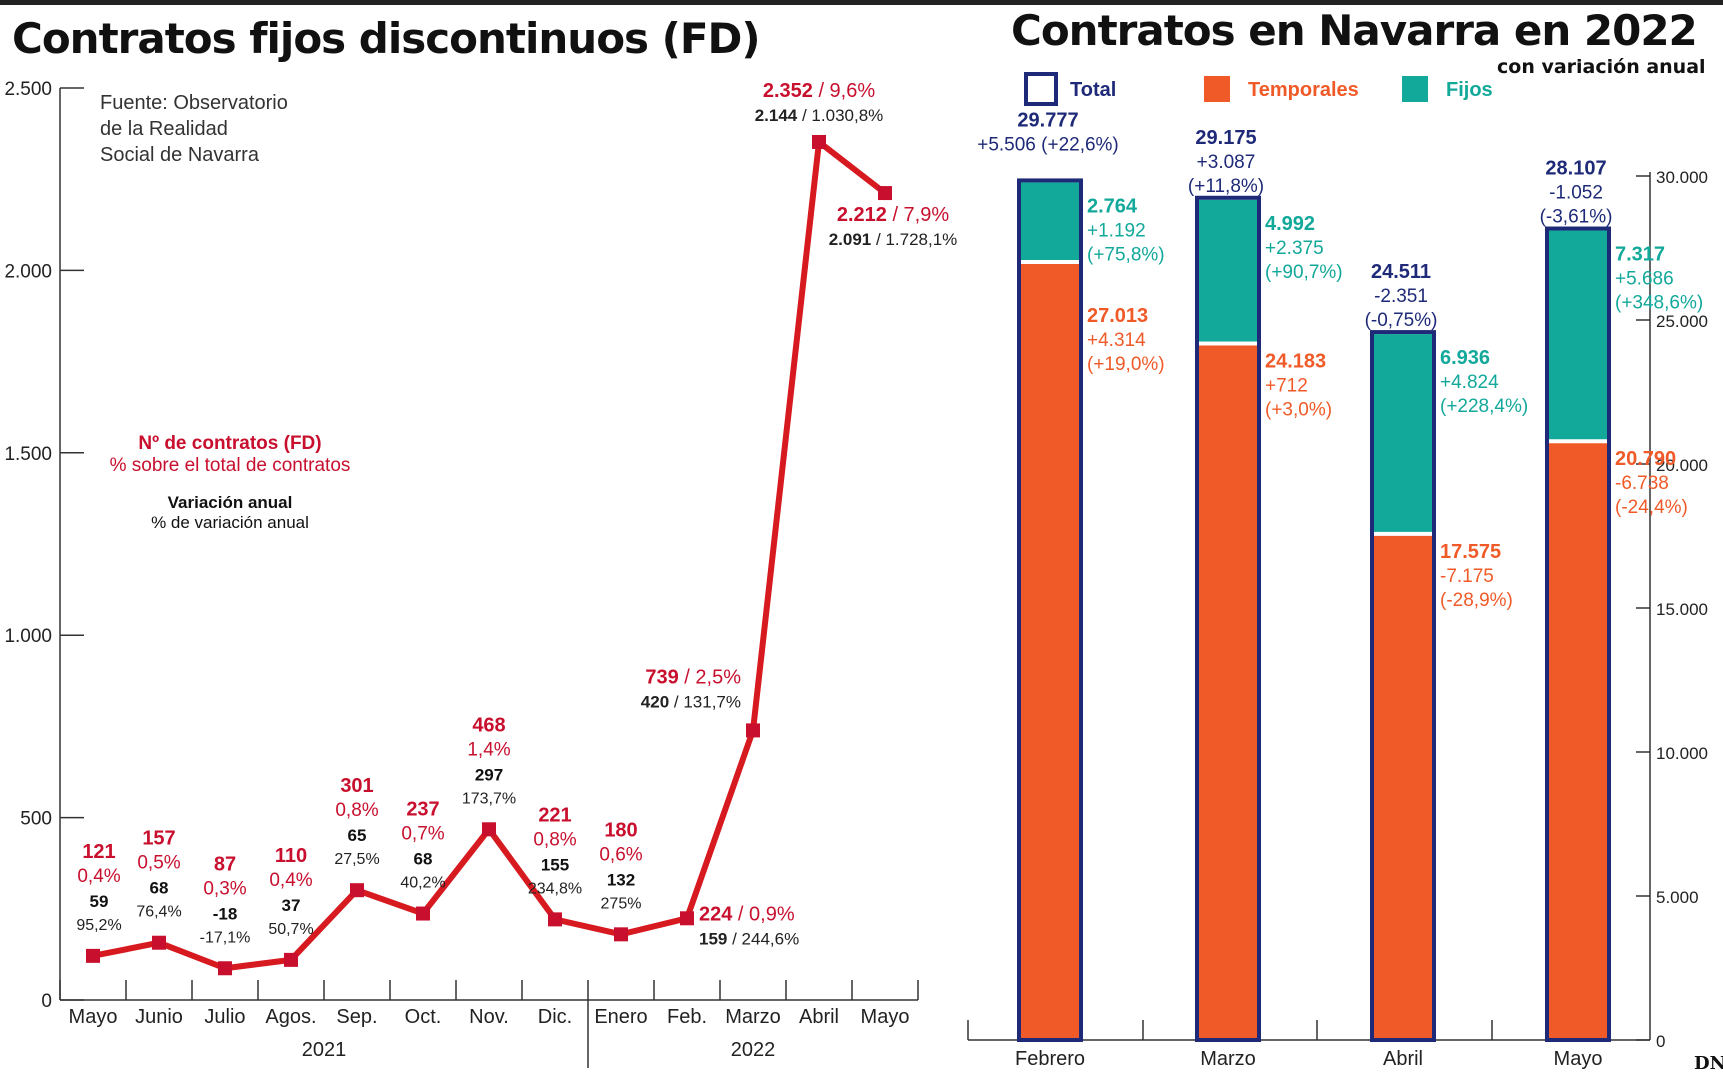 The image size is (1723, 1080). What do you see at coordinates (1576, 193) in the screenshot?
I see `total-variation-label: -1.052` at bounding box center [1576, 193].